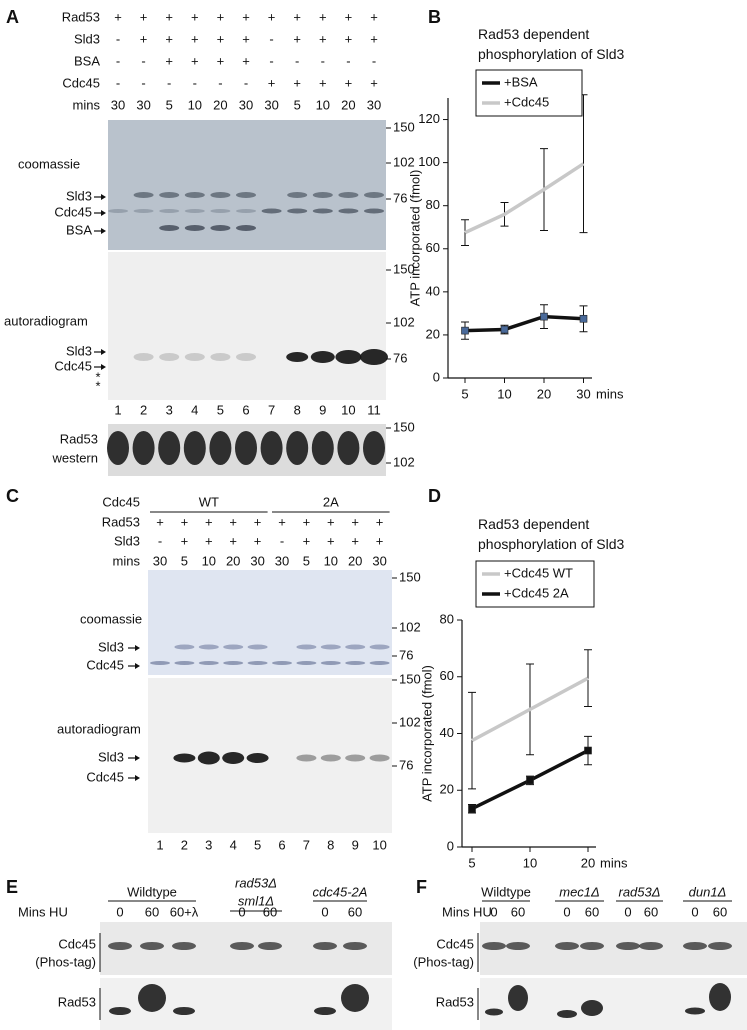  What do you see at coordinates (79, 195) in the screenshot?
I see `band-label: Sld3` at bounding box center [79, 195].